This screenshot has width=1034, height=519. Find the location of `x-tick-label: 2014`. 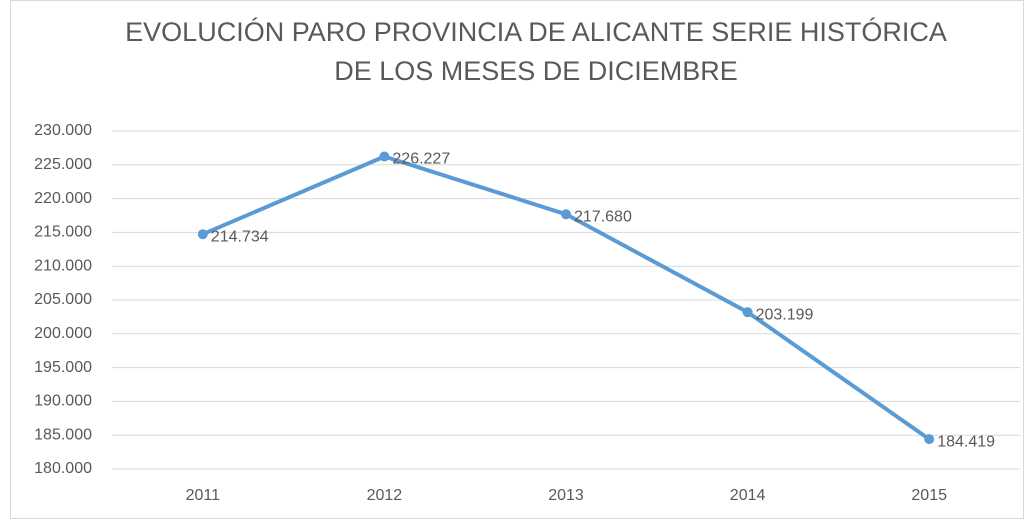

x-tick-label: 2014 is located at coordinates (748, 495).